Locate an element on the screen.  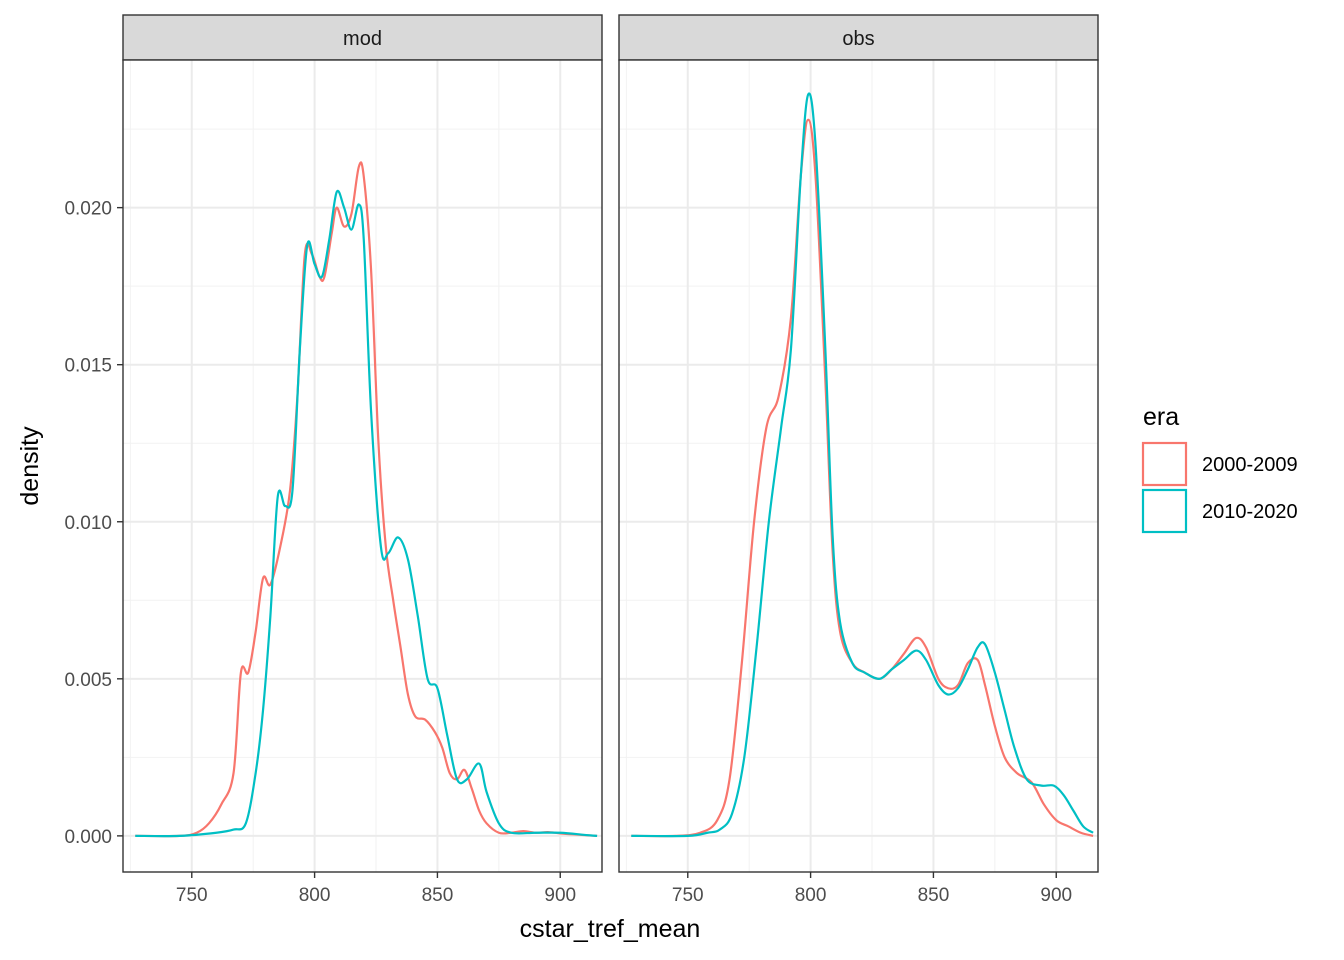
facet-obs-x-tick-label: 800 is located at coordinates (811, 895).